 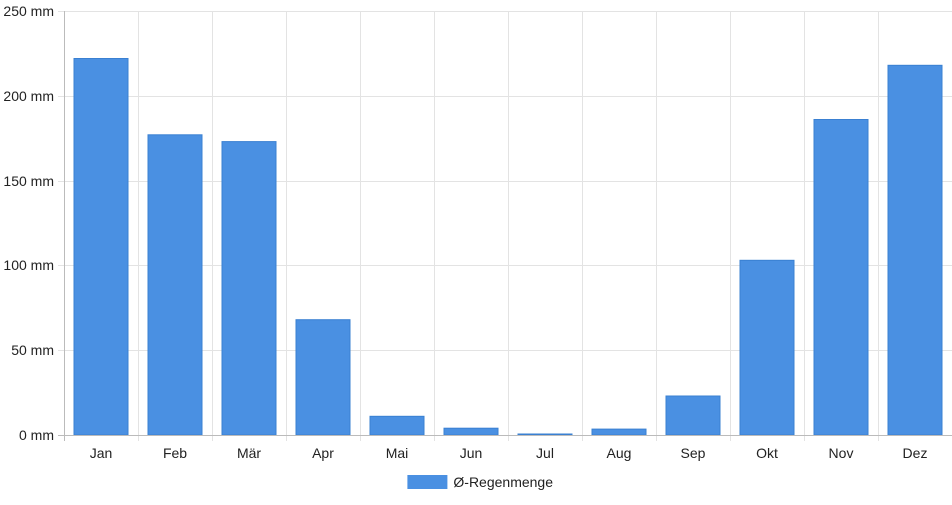 I want to click on y-tick-label: 0 mm, so click(x=36, y=435).